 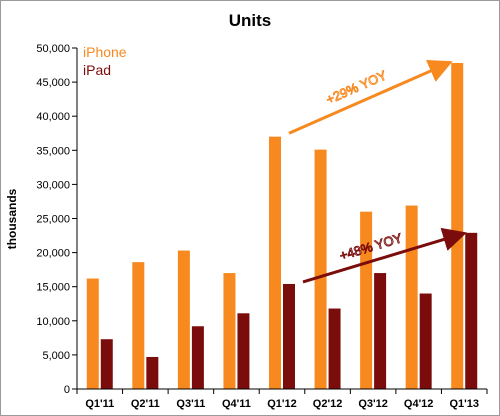 What do you see at coordinates (145, 404) in the screenshot?
I see `x-tick-label: Q2'11` at bounding box center [145, 404].